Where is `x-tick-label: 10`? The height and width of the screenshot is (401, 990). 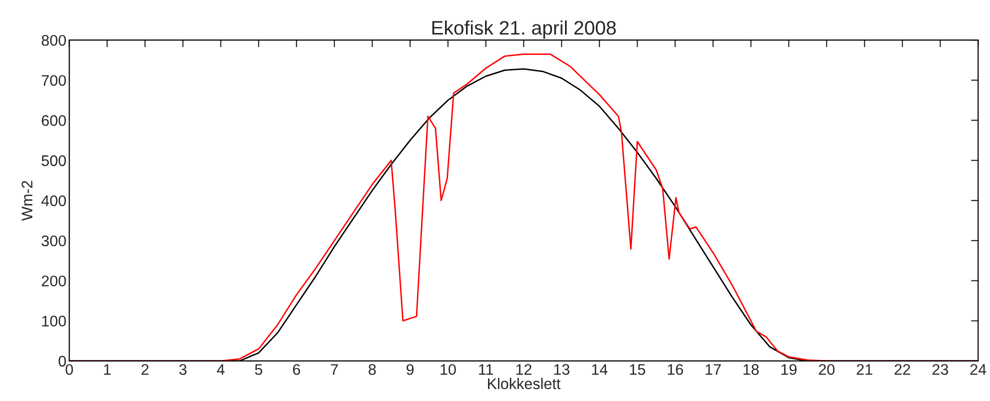 x-tick-label: 10 is located at coordinates (448, 369).